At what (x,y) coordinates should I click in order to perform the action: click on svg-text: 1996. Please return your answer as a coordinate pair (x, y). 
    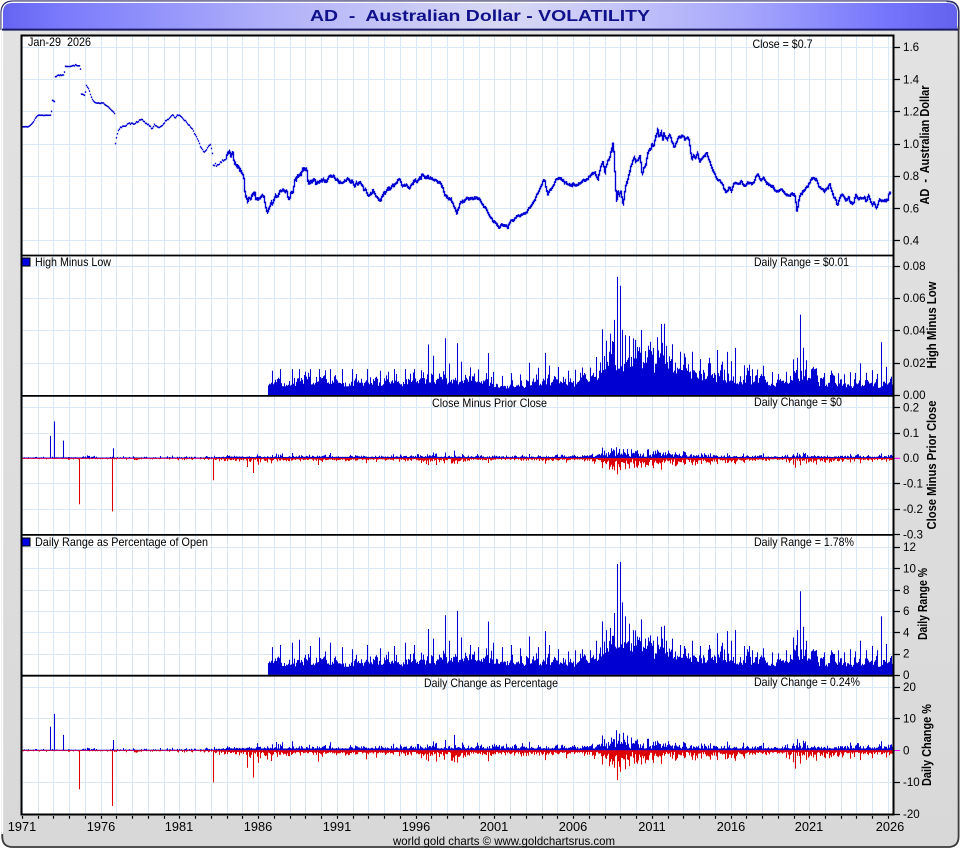
    Looking at the image, I should click on (416, 826).